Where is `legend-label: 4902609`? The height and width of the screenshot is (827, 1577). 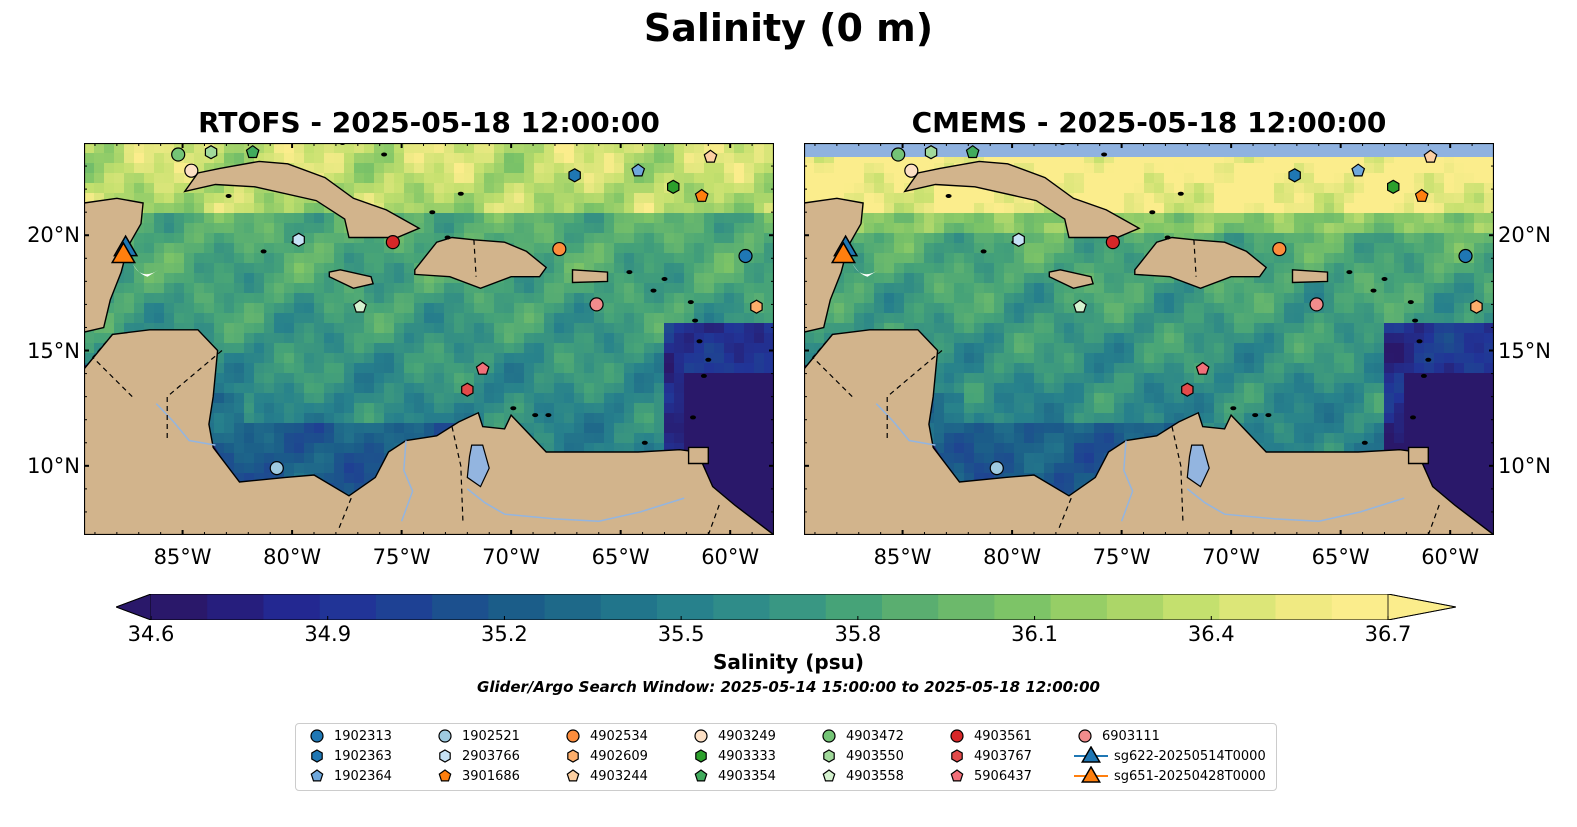 legend-label: 4902609 is located at coordinates (619, 756).